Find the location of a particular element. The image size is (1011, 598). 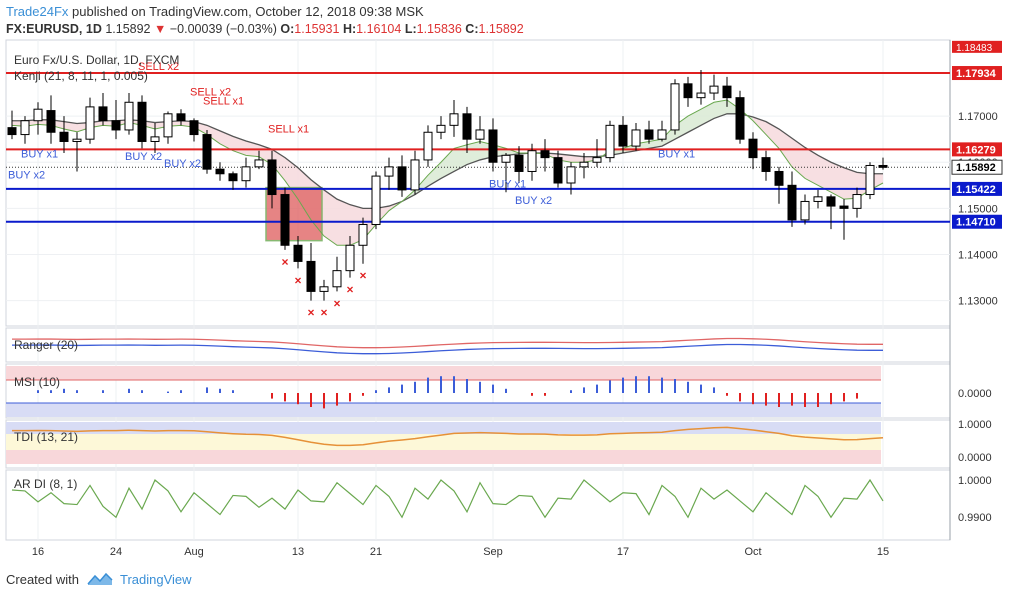

panel-label: TDI (13, 21) is located at coordinates (46, 437).